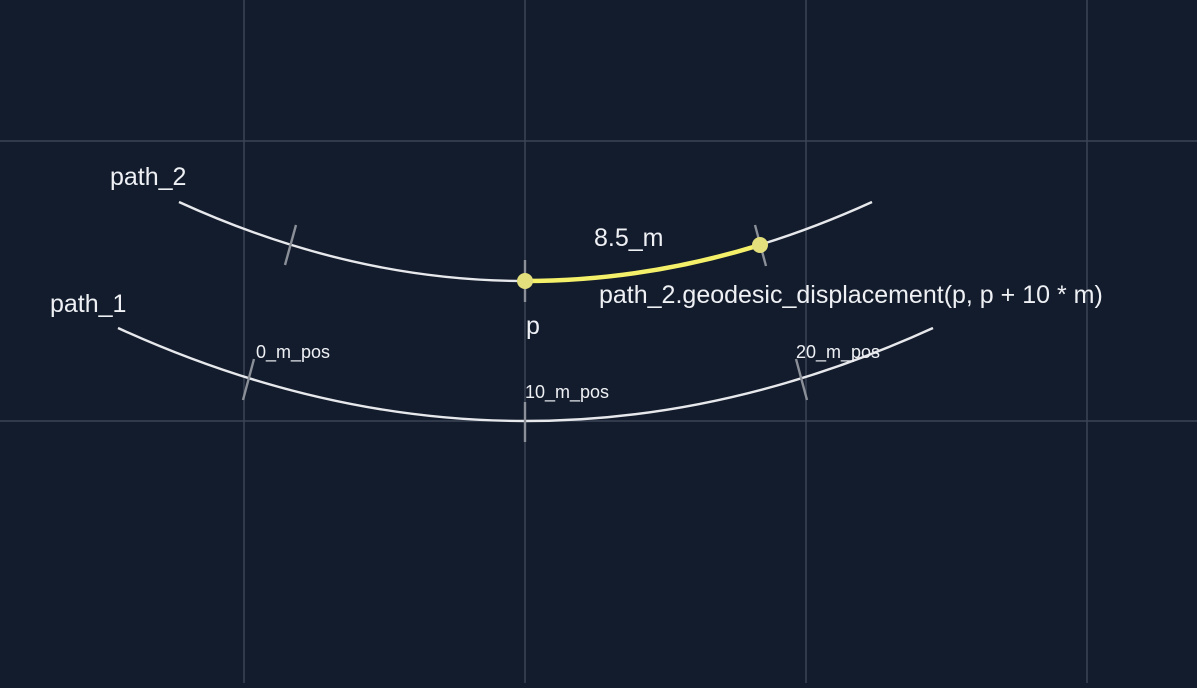 Image resolution: width=1197 pixels, height=688 pixels. What do you see at coordinates (290, 245) in the screenshot?
I see `path-2-tick` at bounding box center [290, 245].